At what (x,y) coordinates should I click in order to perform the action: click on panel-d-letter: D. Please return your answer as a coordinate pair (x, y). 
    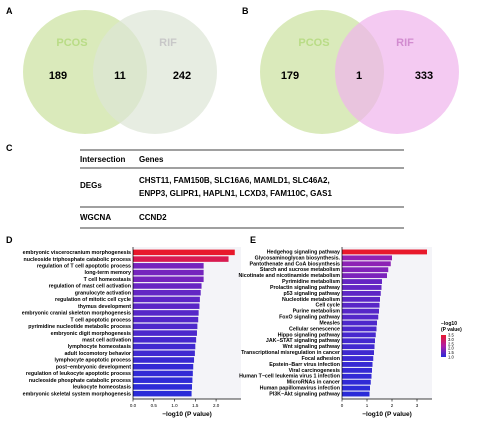
    Looking at the image, I should click on (9, 240).